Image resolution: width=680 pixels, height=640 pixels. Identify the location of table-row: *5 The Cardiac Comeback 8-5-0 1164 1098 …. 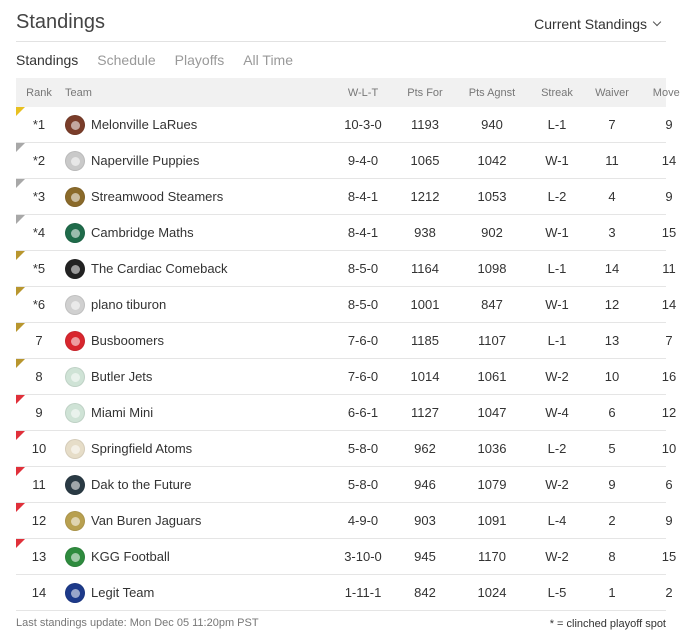
(346, 269).